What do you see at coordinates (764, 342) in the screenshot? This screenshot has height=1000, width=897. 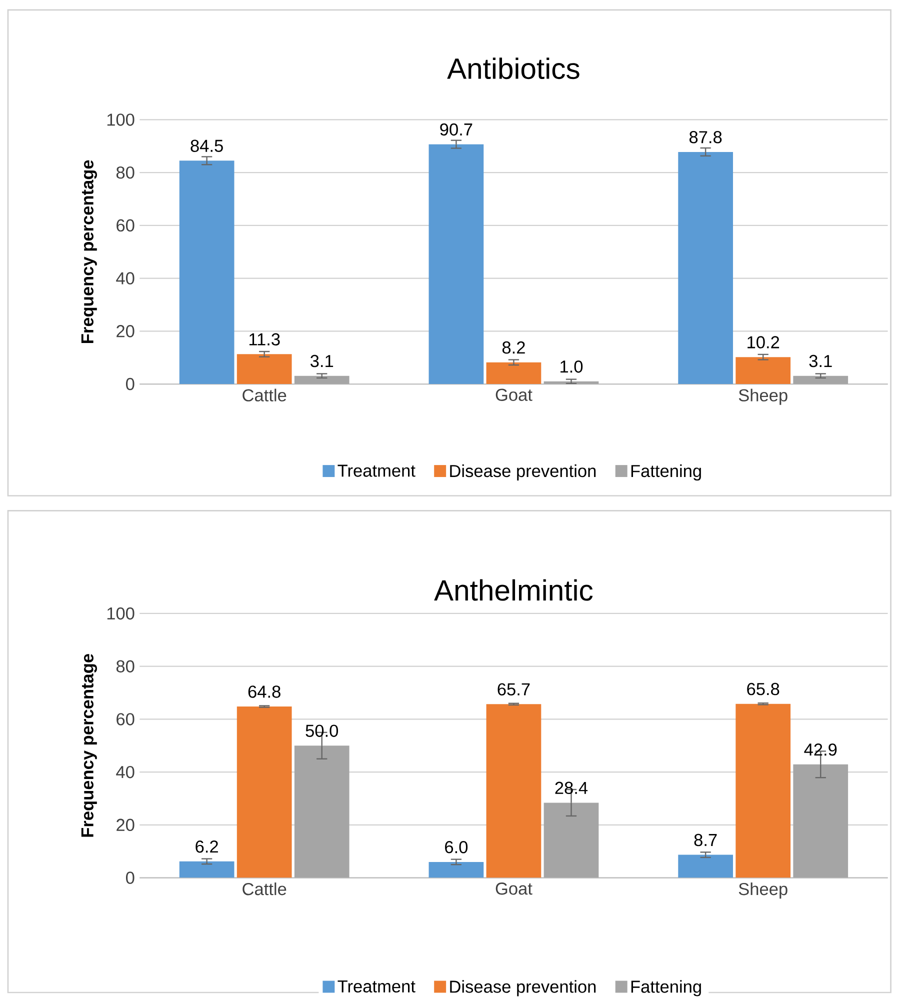 I see `data-label: 10.2` at bounding box center [764, 342].